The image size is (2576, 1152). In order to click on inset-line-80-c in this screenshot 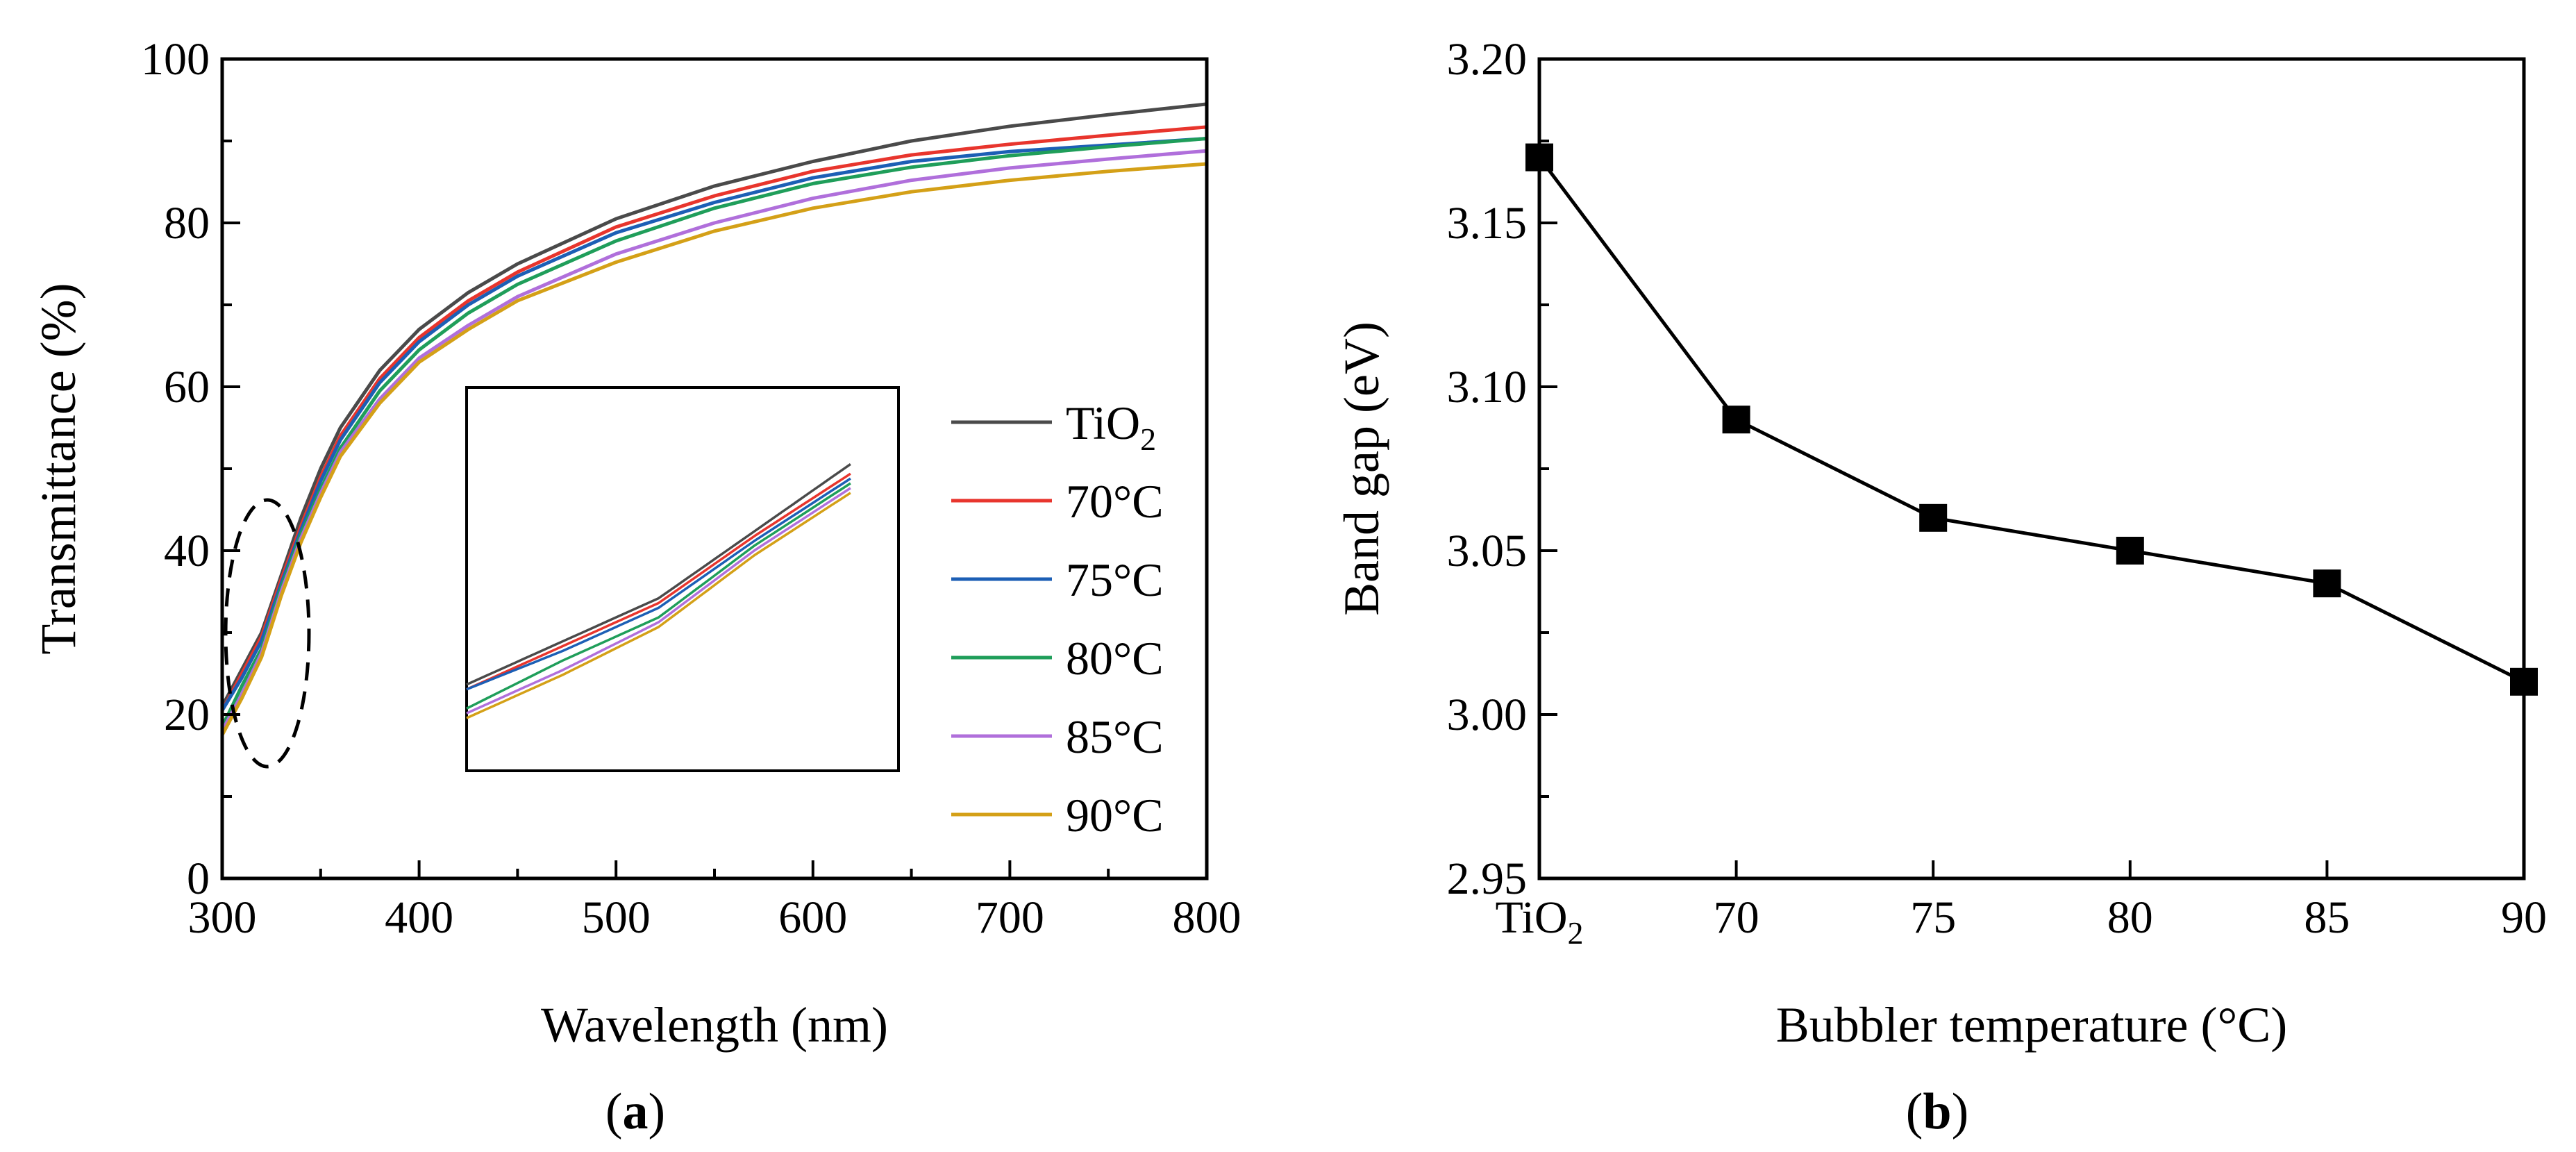, I will do `click(658, 596)`.